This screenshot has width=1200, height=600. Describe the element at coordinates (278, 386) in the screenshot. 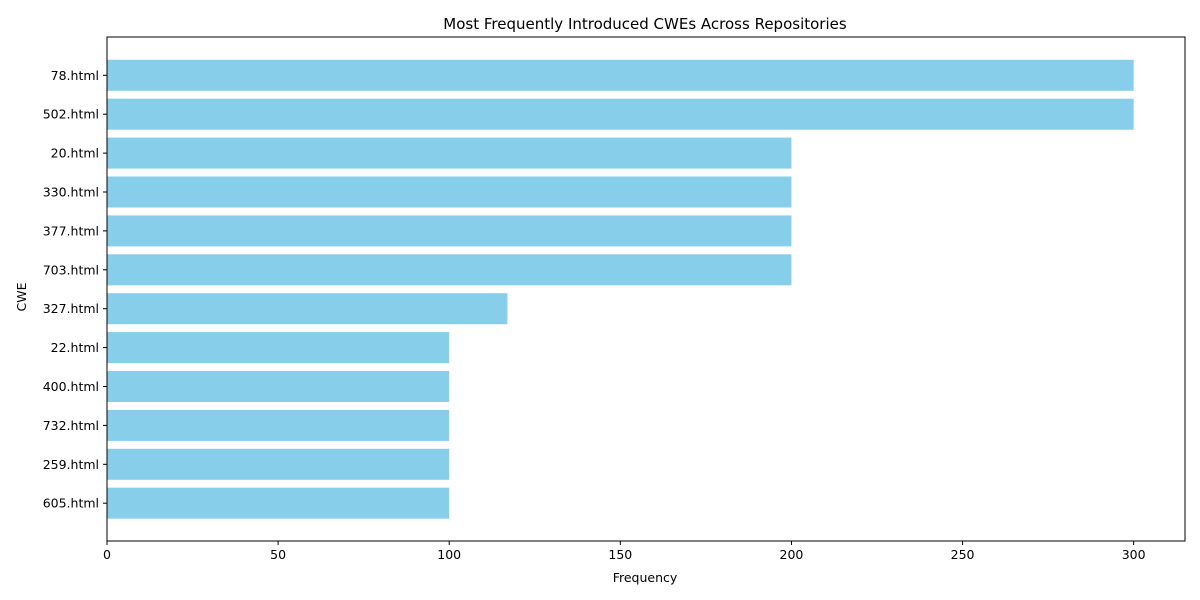

I see `bar-400-html` at that location.